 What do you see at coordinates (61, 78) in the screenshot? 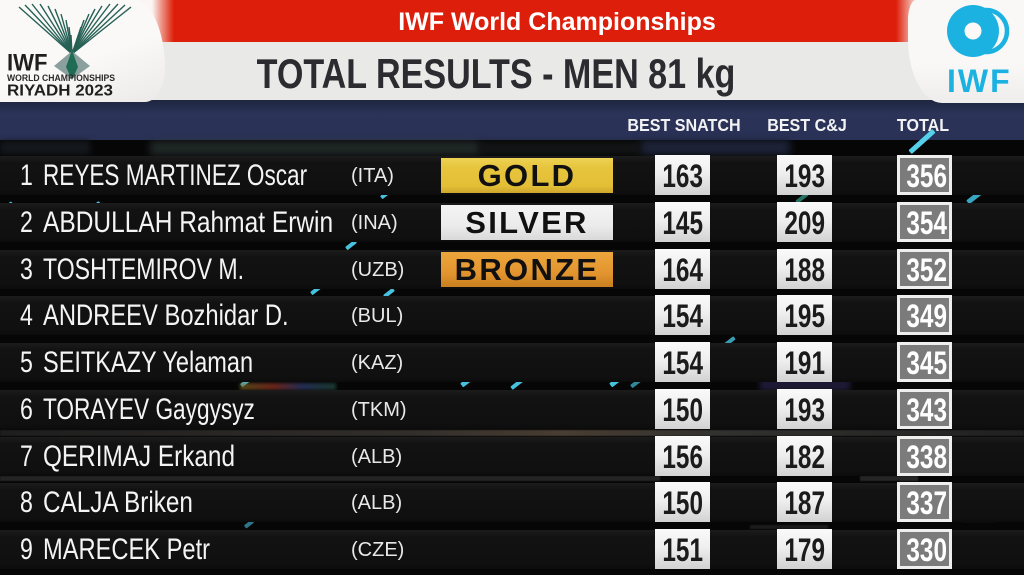
I see `svg-text: WORLD CHAMPIONSHIPS` at bounding box center [61, 78].